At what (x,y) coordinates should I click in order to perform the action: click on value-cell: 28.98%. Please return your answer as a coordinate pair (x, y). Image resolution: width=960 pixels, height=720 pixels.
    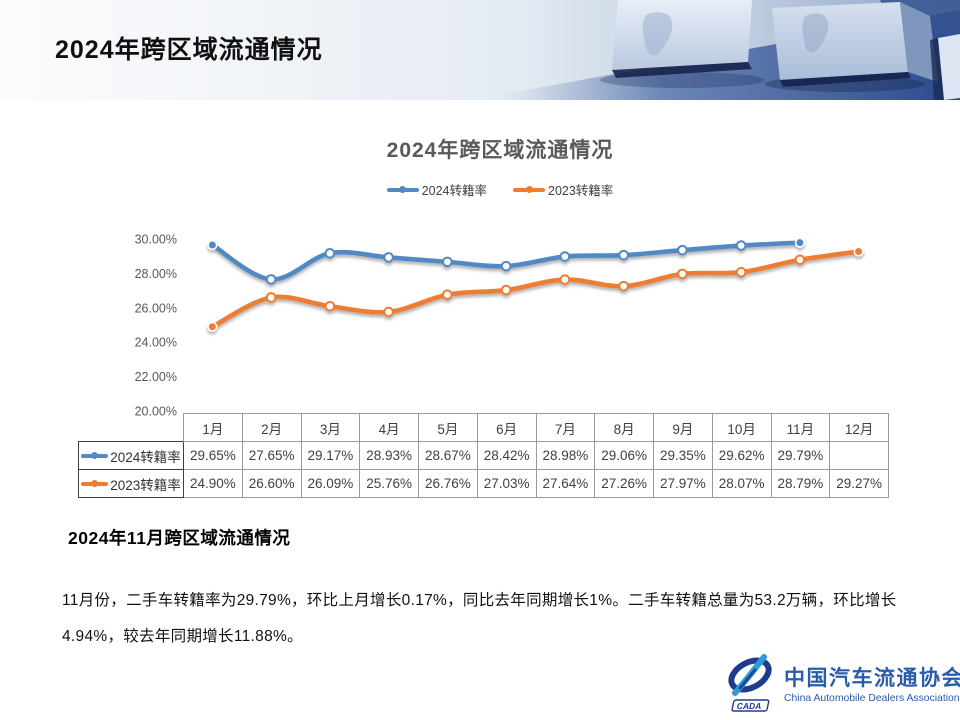
    Looking at the image, I should click on (565, 455).